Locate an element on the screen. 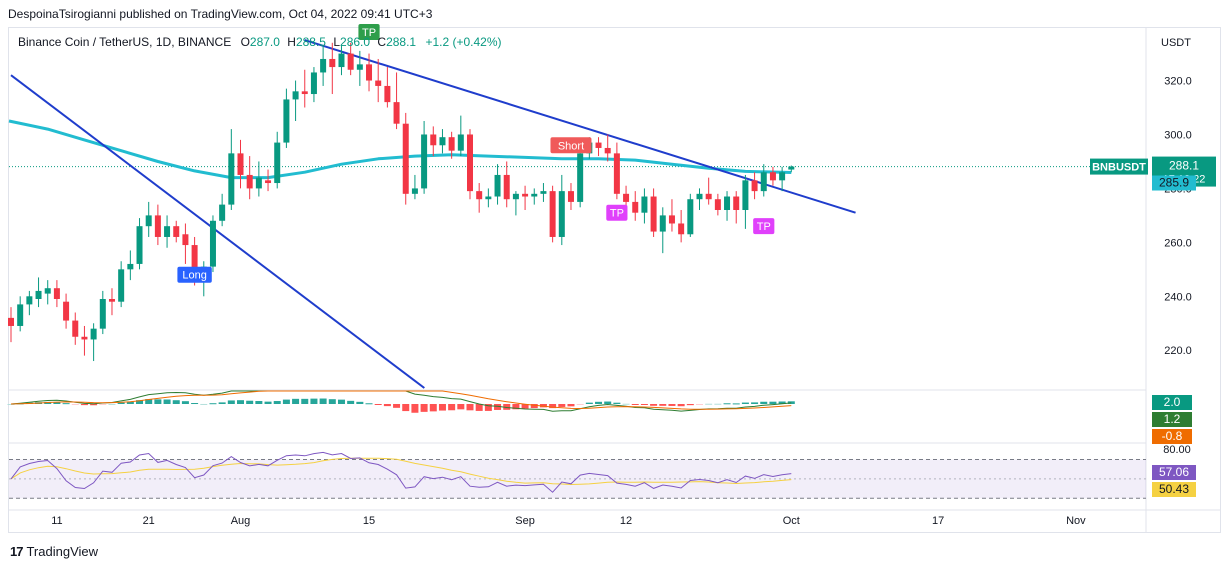  signal-text: TP is located at coordinates (369, 33).